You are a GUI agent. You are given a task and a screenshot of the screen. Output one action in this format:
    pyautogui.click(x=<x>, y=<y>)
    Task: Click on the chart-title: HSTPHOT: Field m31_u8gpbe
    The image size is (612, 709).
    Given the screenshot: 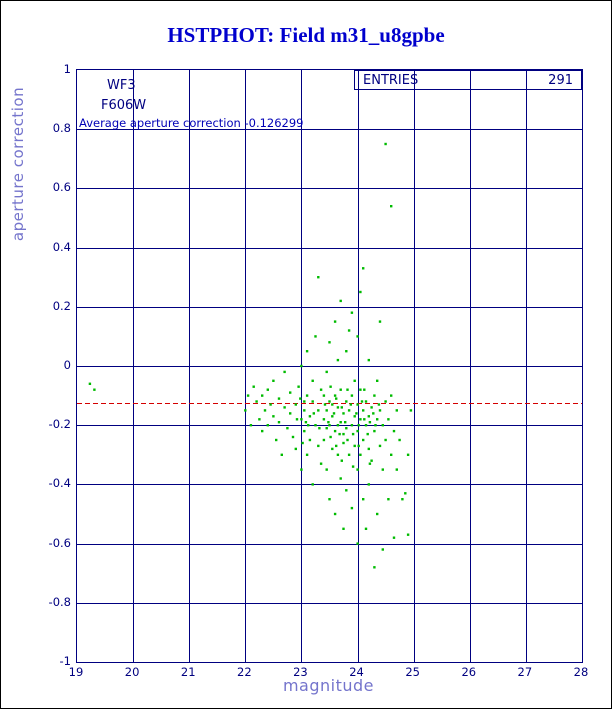 What is the action you would take?
    pyautogui.click(x=306, y=35)
    